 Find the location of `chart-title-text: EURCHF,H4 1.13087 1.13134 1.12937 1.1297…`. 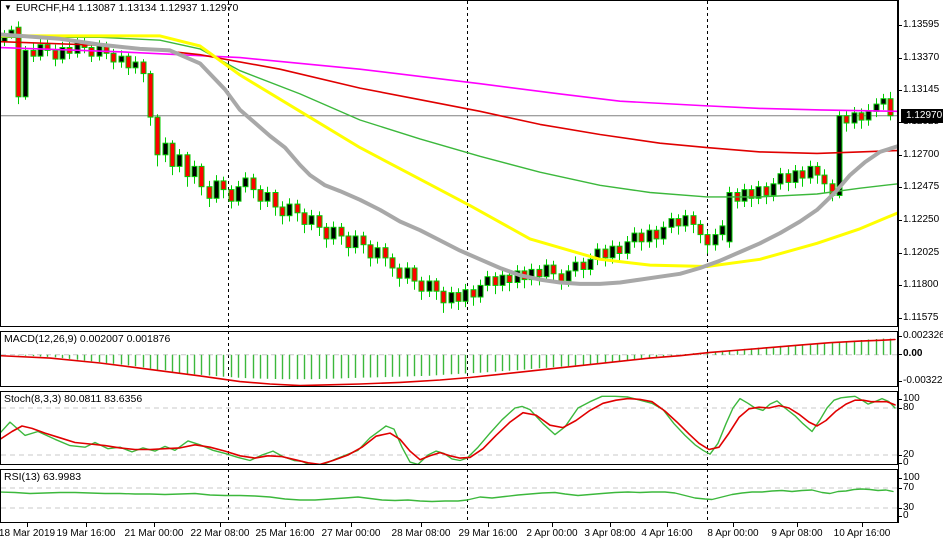

chart-title-text: EURCHF,H4 1.13087 1.13134 1.12937 1.1297… is located at coordinates (127, 8).